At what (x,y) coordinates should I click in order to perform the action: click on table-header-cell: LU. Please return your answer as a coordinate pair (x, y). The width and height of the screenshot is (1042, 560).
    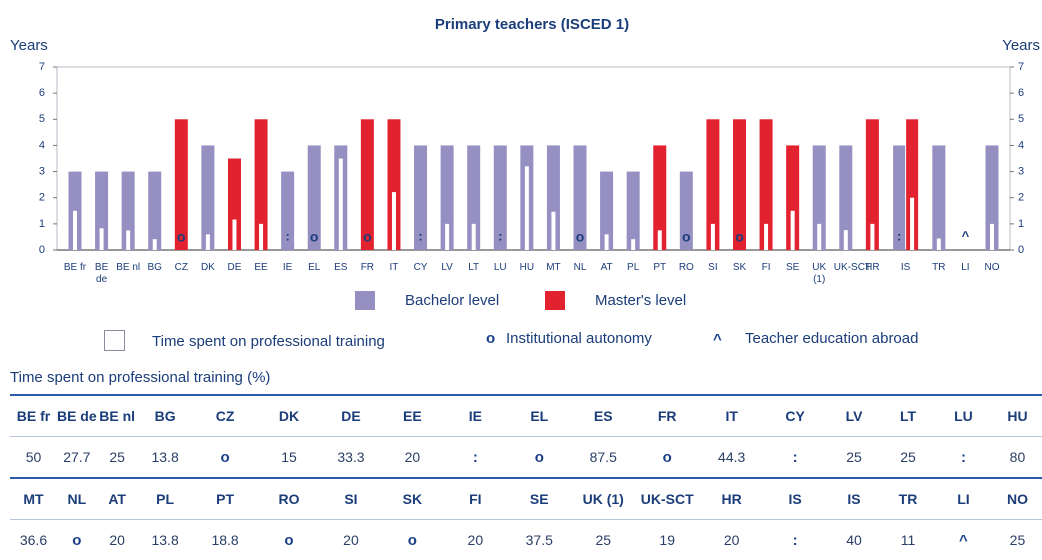
    Looking at the image, I should click on (963, 416).